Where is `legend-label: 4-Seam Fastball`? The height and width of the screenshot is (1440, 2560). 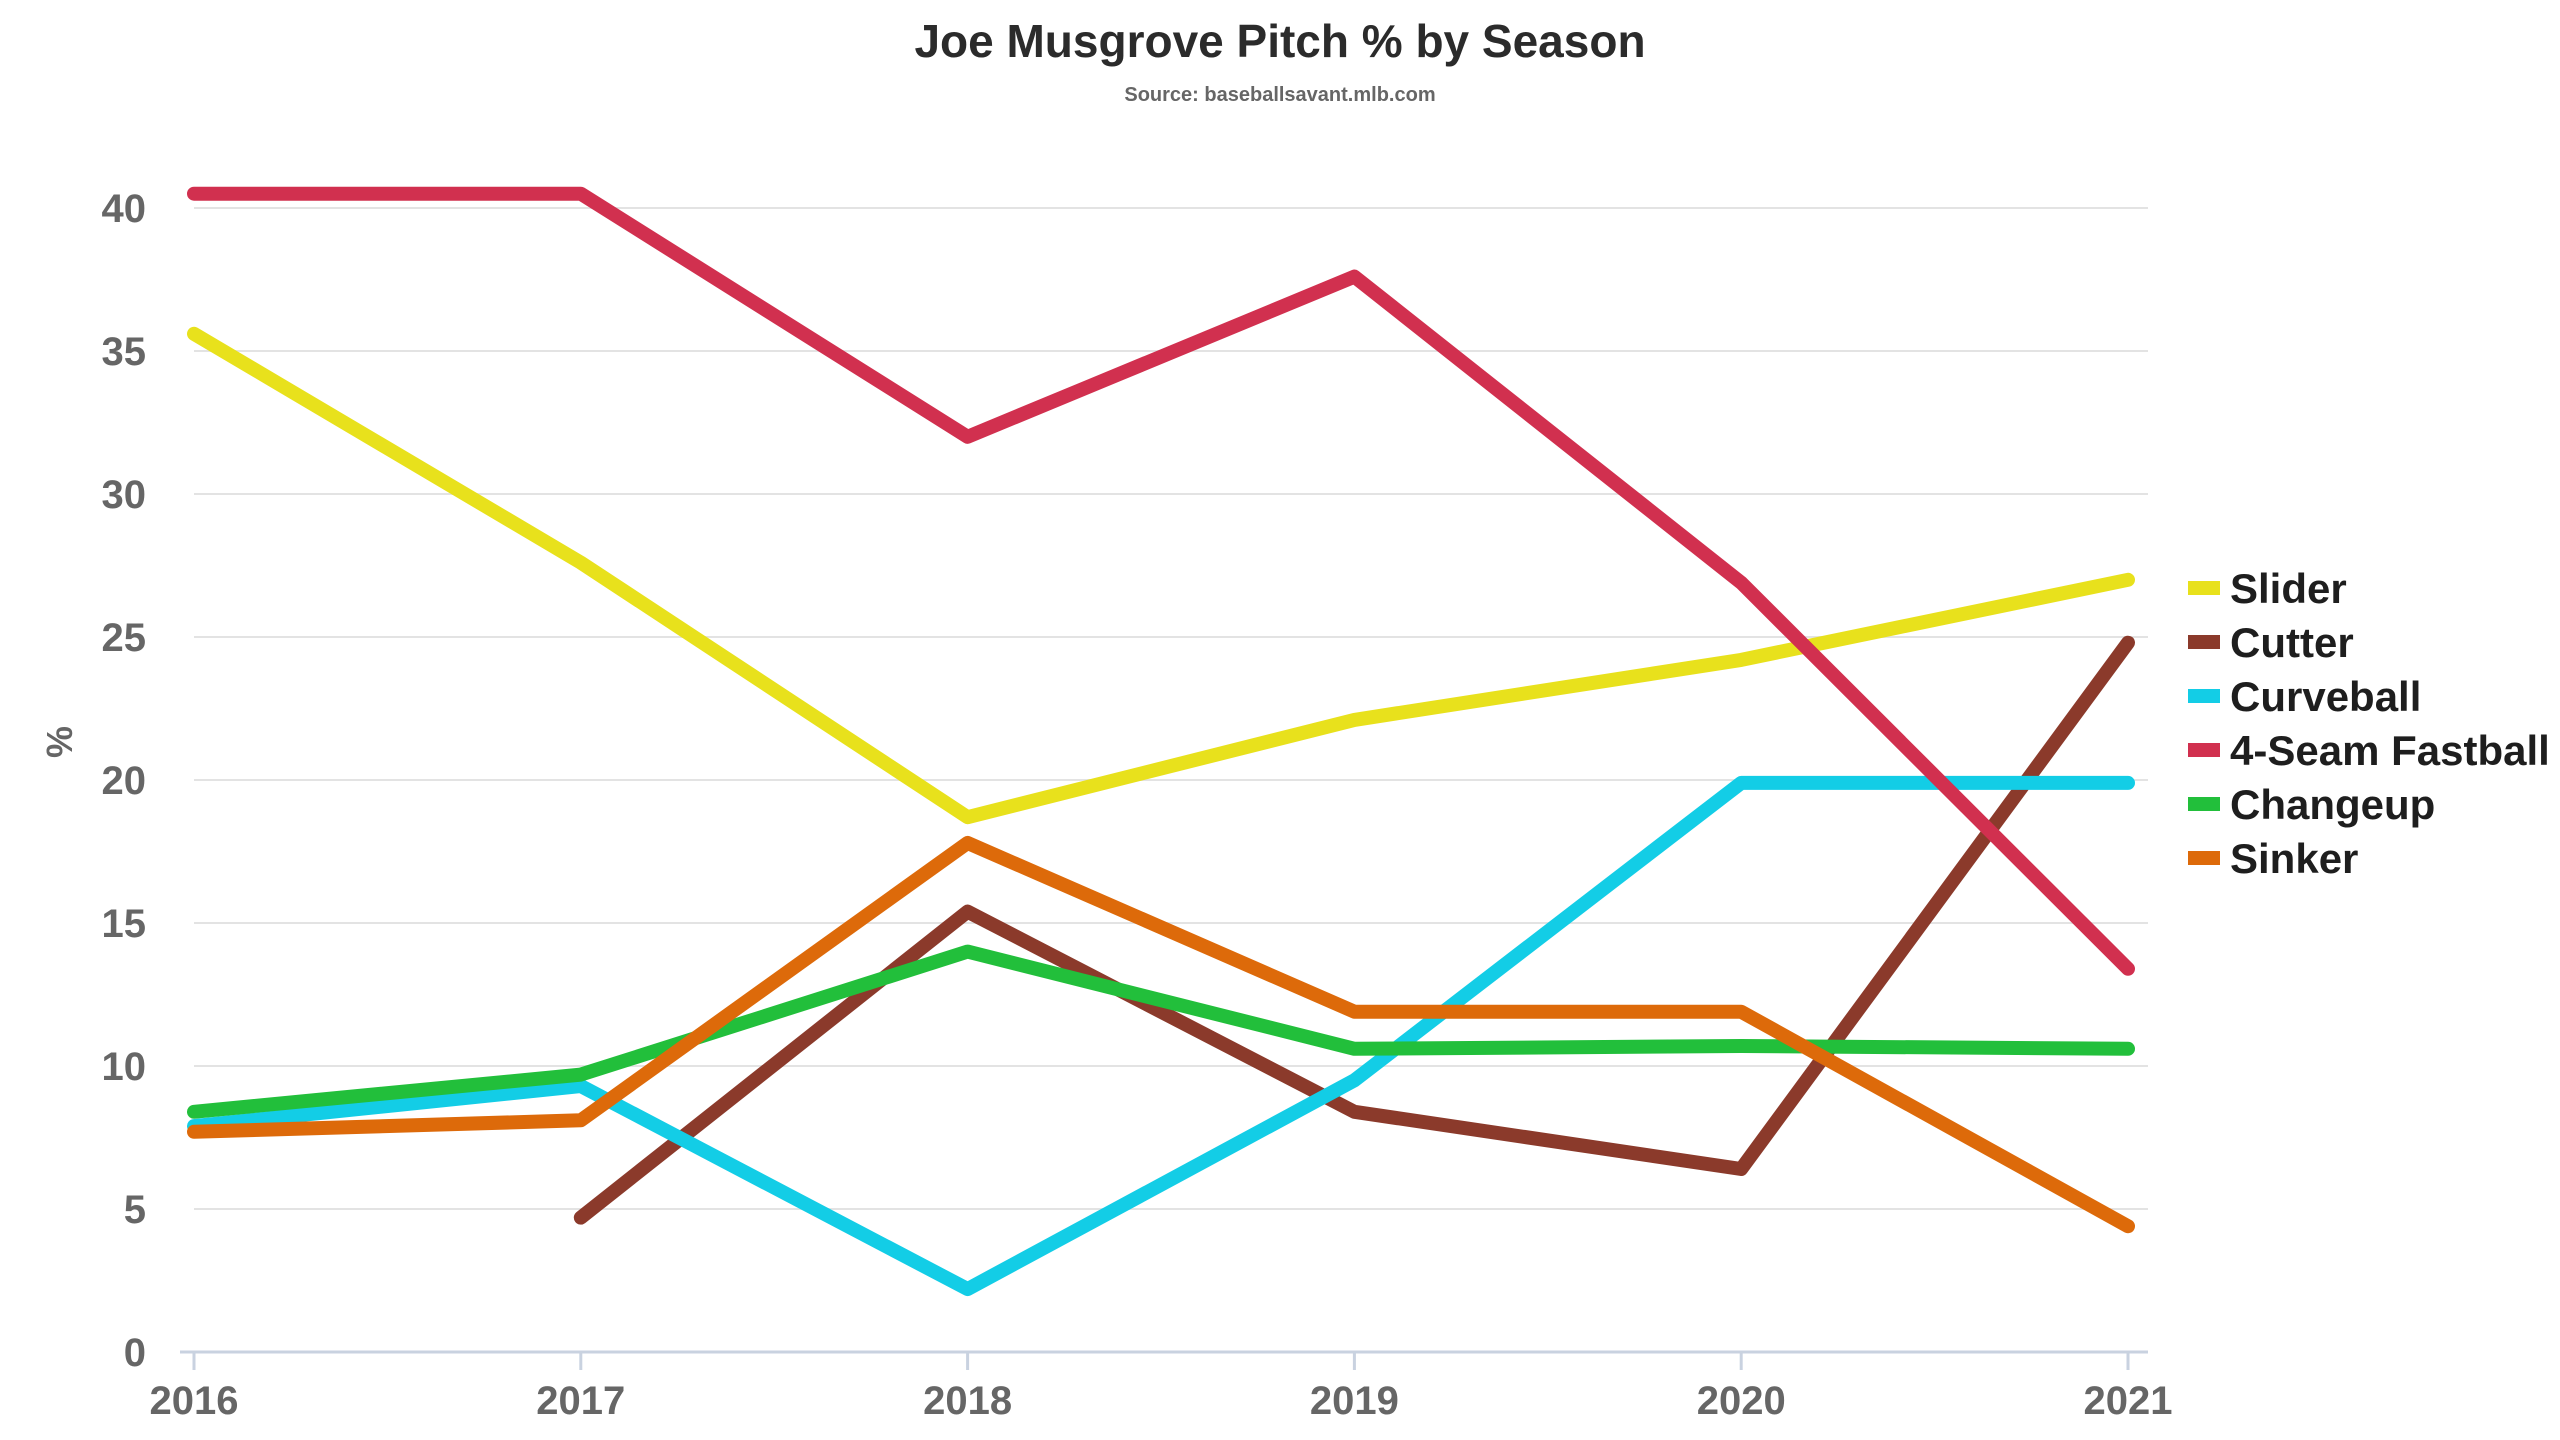
legend-label: 4-Seam Fastball is located at coordinates (2390, 750).